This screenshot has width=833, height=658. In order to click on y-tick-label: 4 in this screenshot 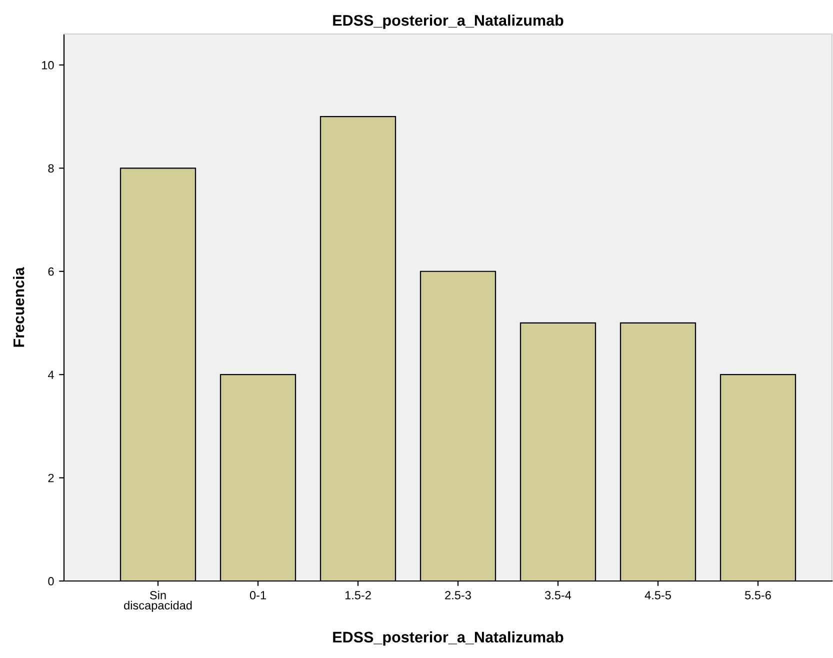, I will do `click(51, 374)`.